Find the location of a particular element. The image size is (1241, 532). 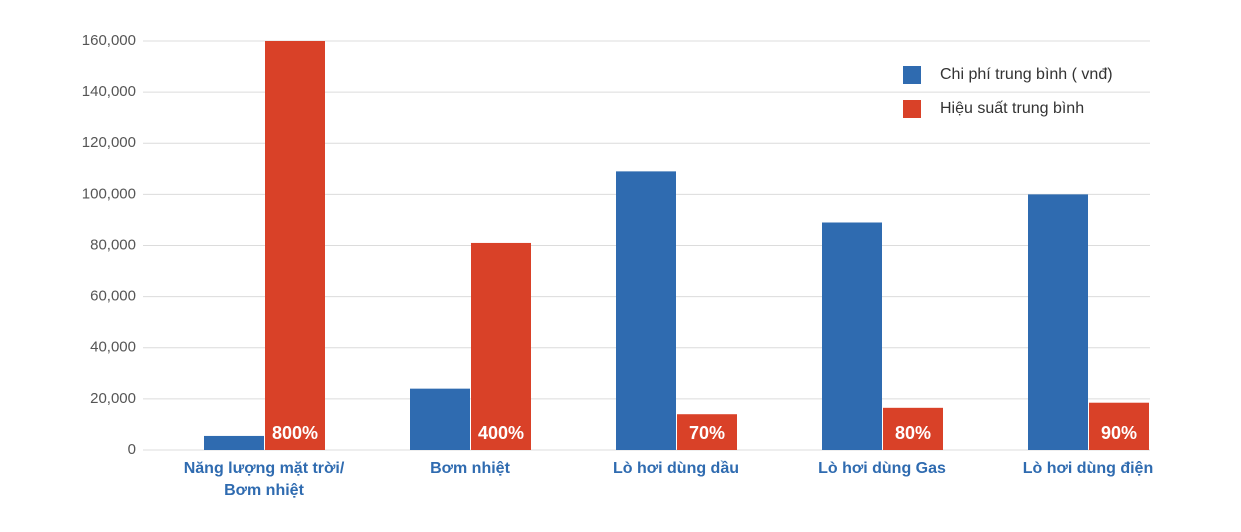

legend-label: Hiệu suất trung bình is located at coordinates (1012, 108).